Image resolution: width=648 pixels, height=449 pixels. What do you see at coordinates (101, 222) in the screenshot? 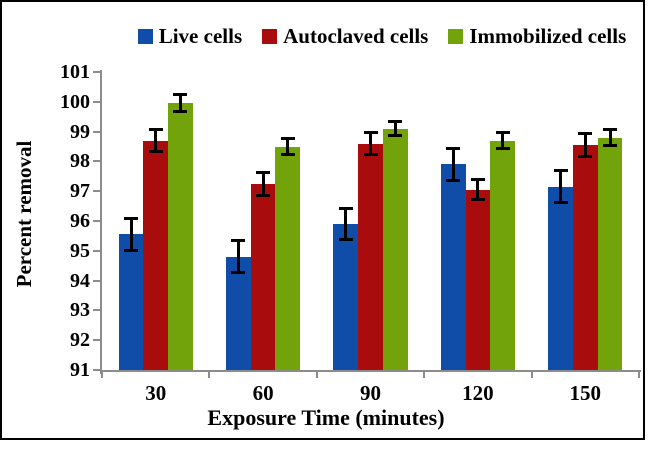
I see `y-axis-line` at bounding box center [101, 222].